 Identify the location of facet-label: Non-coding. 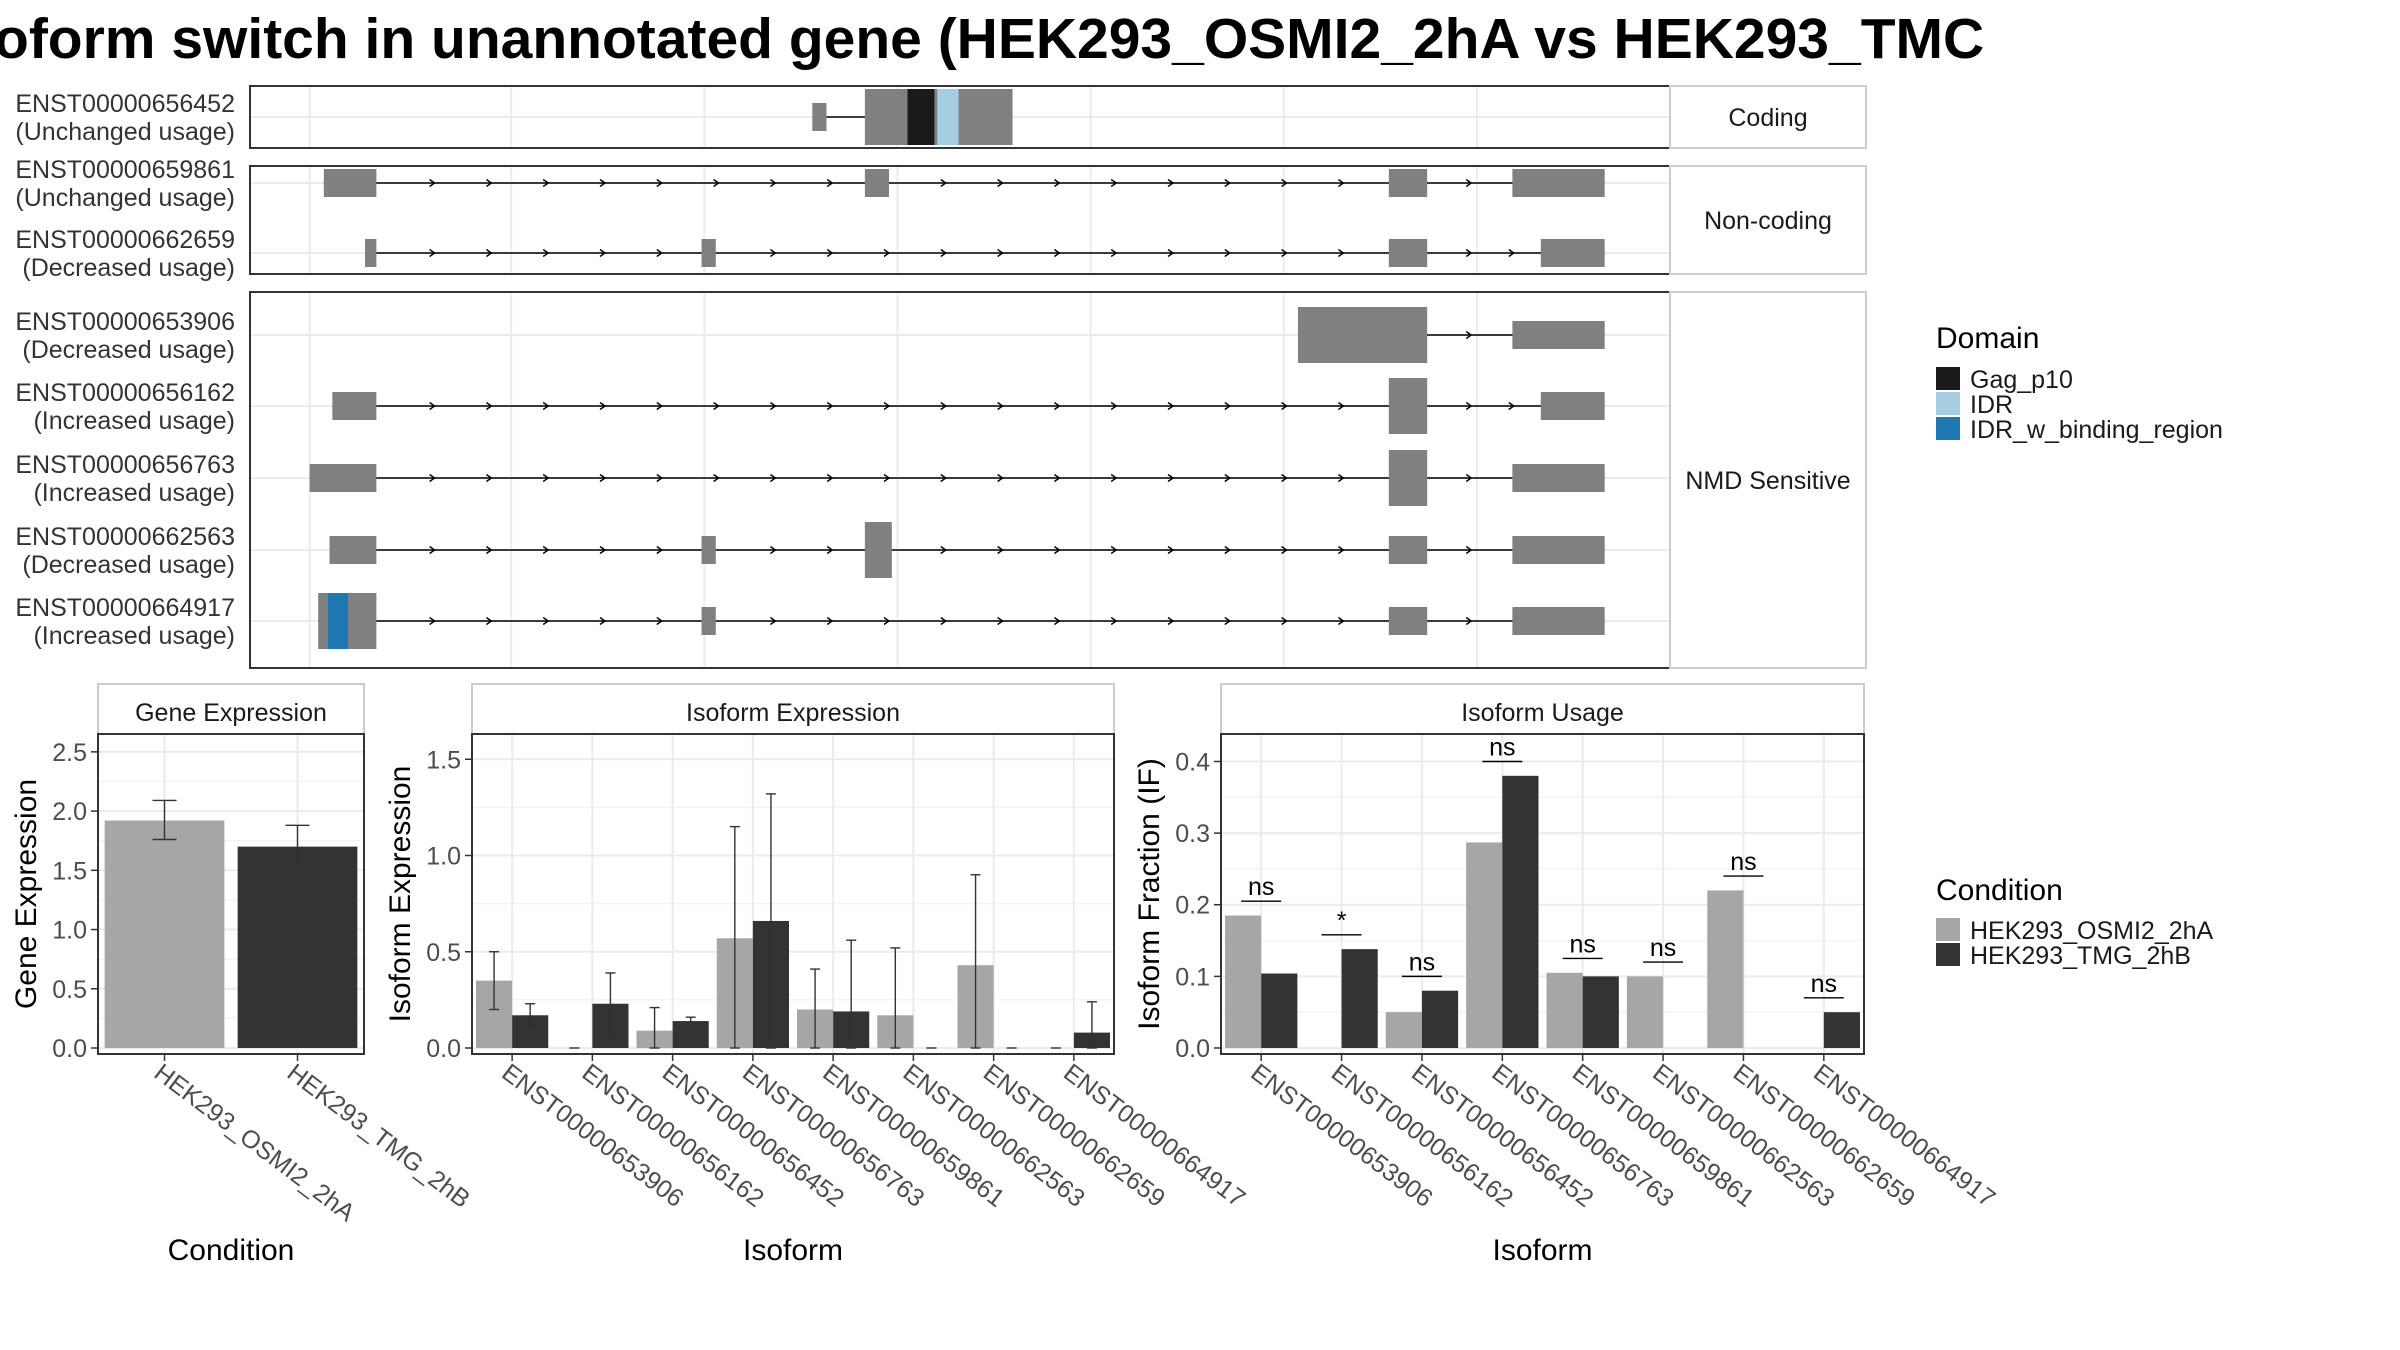
(1768, 221).